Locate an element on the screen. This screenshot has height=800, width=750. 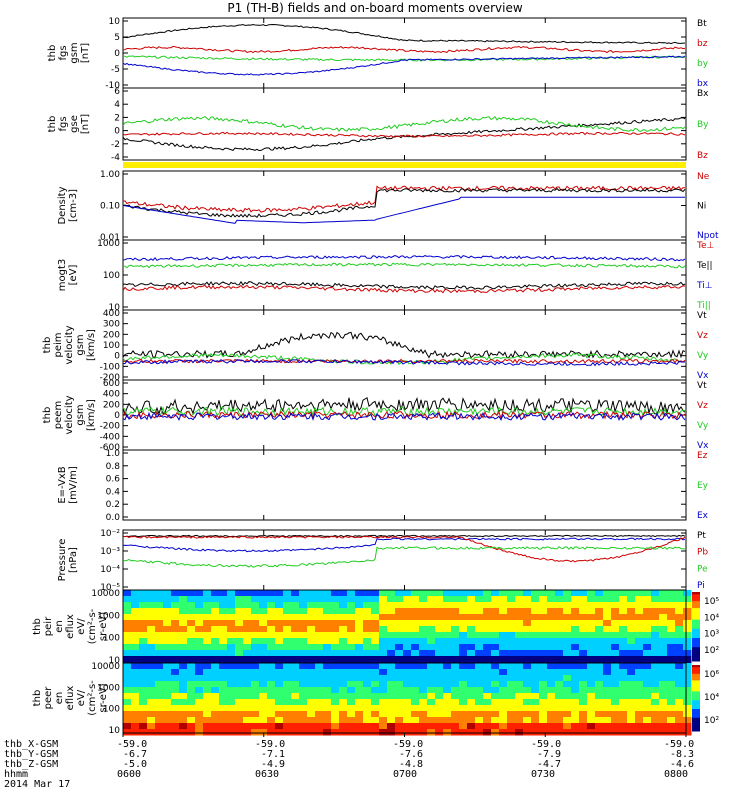
ytick-label: 0.8 is located at coordinates (113, 467).